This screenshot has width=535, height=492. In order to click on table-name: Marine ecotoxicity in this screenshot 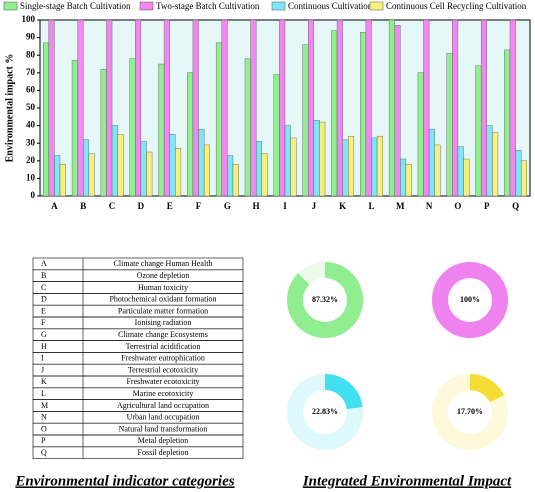, I will do `click(163, 393)`.